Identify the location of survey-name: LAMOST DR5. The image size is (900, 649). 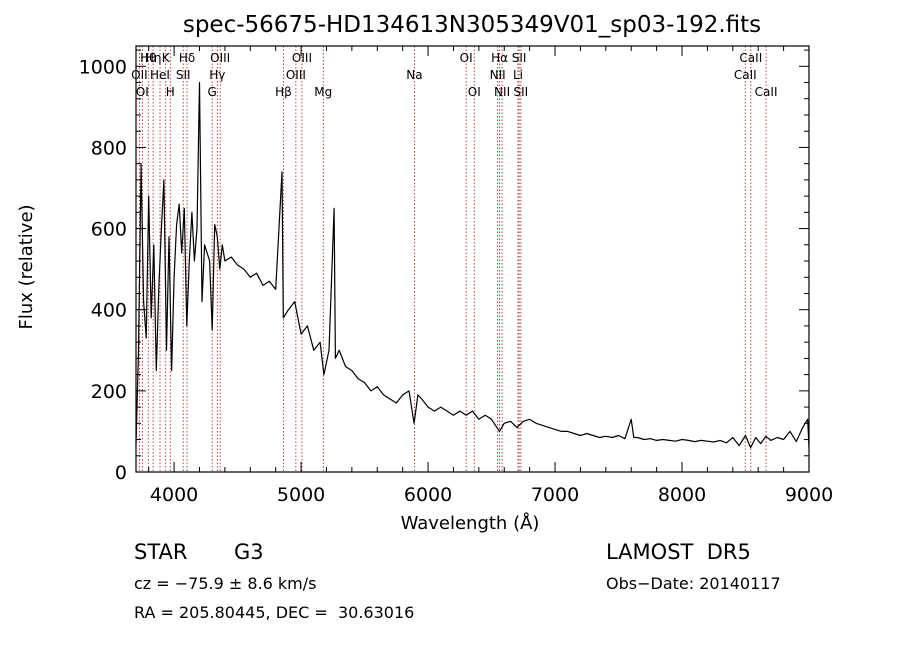
(678, 552).